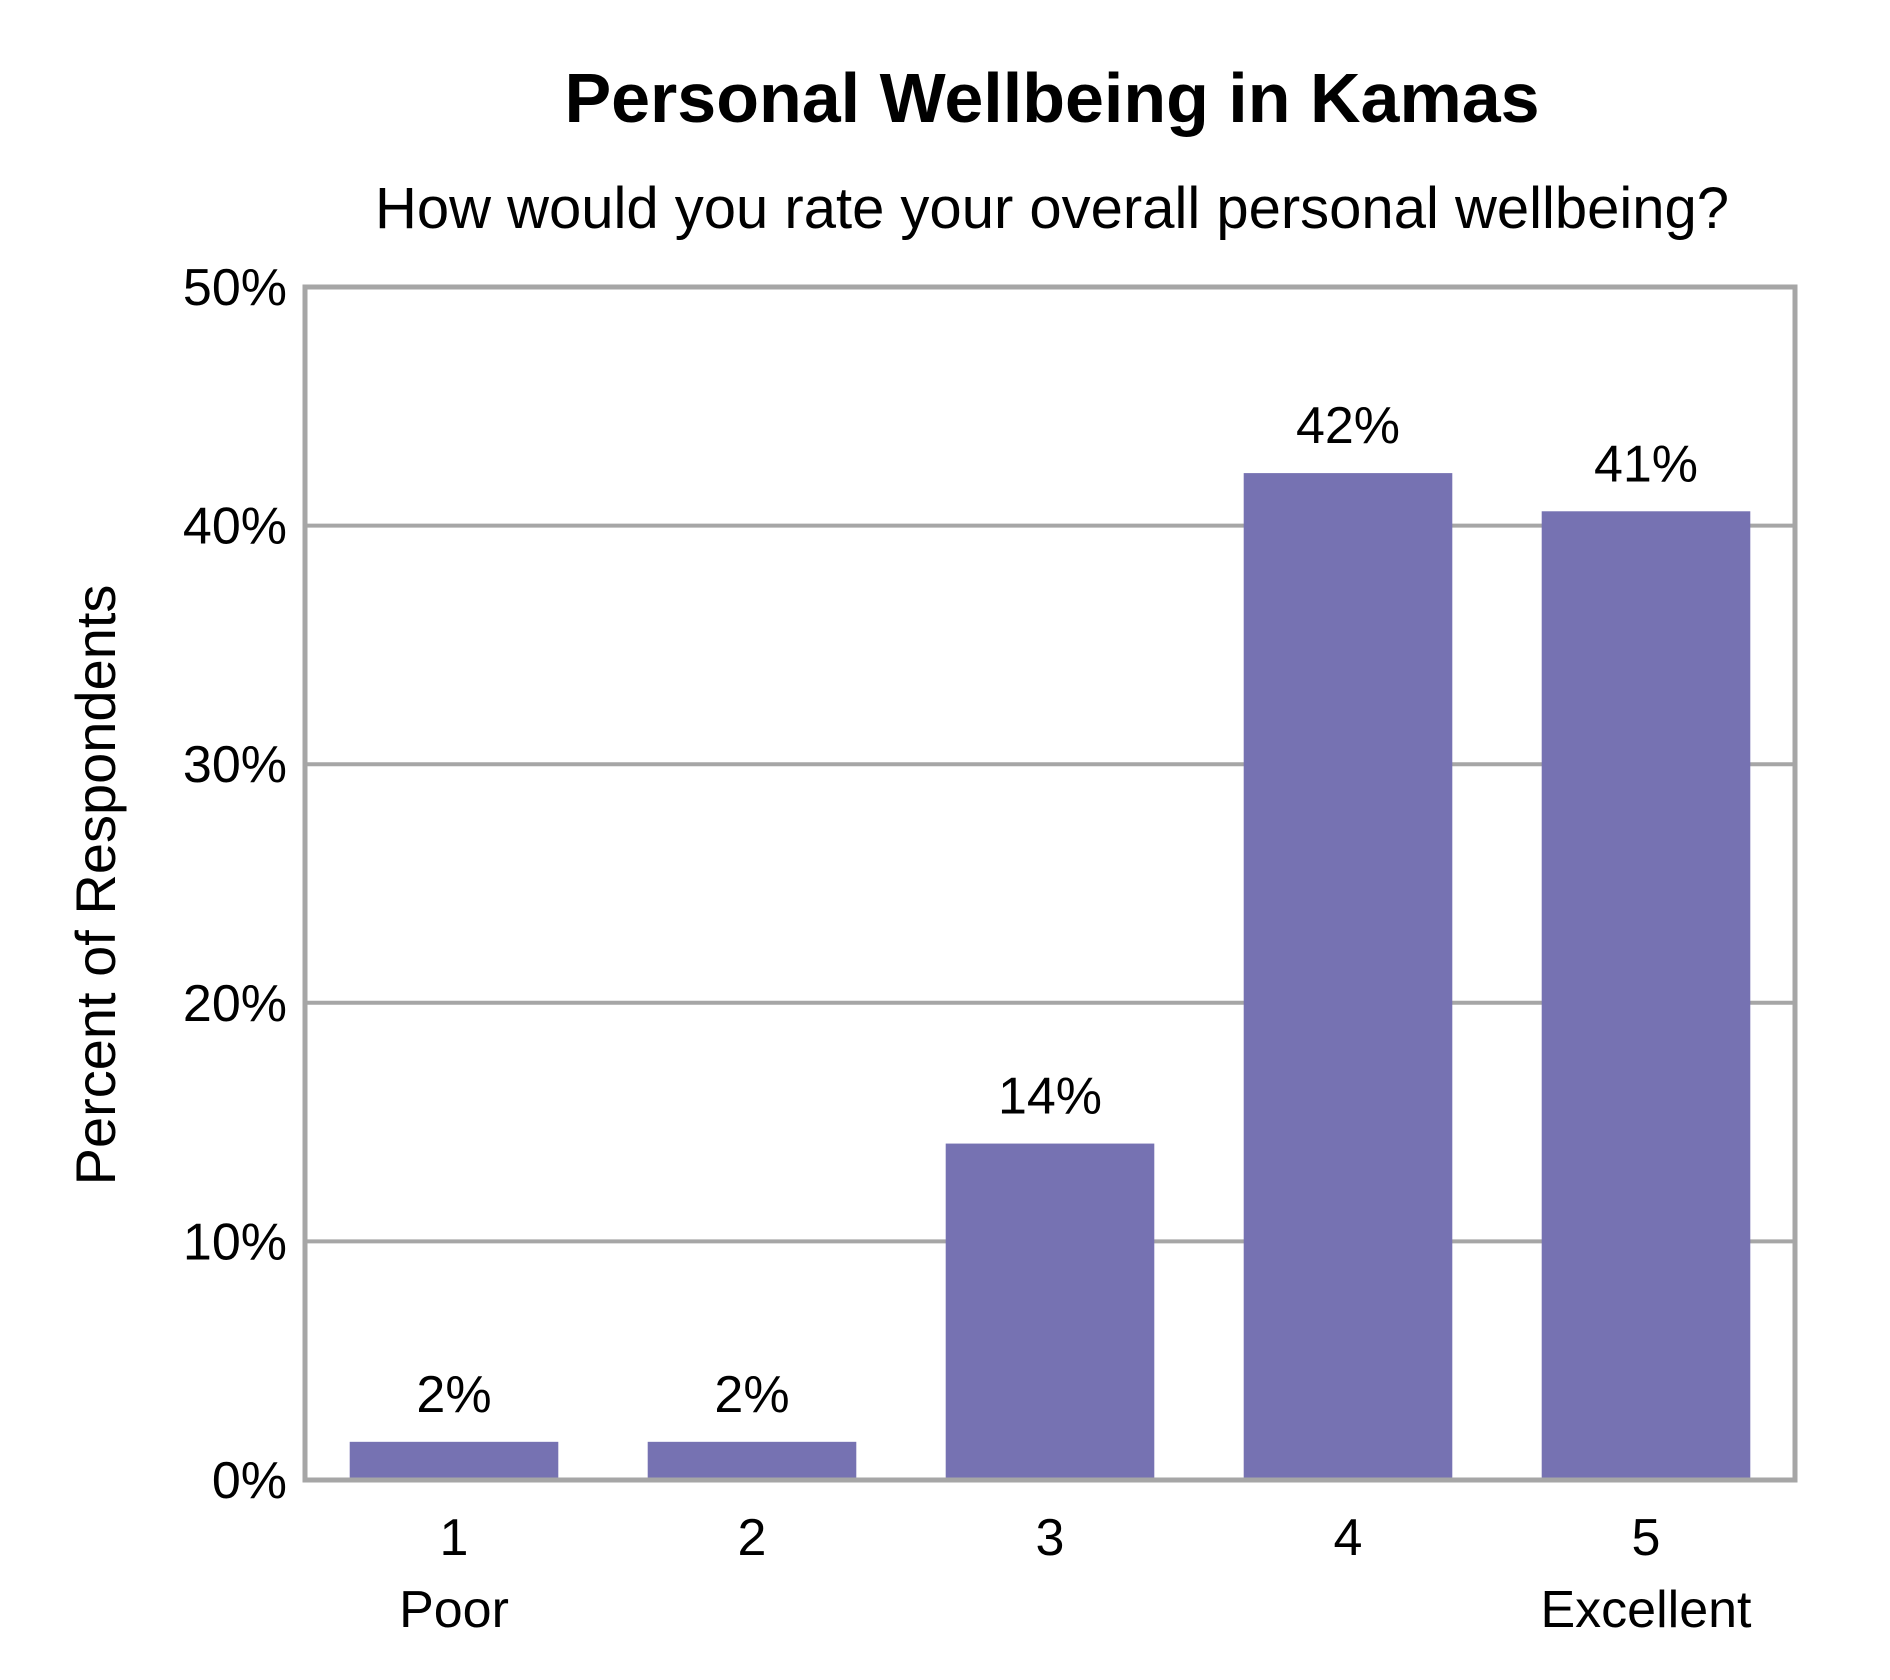 This screenshot has width=1890, height=1680. What do you see at coordinates (1646, 1538) in the screenshot?
I see `x-tick-label: 5` at bounding box center [1646, 1538].